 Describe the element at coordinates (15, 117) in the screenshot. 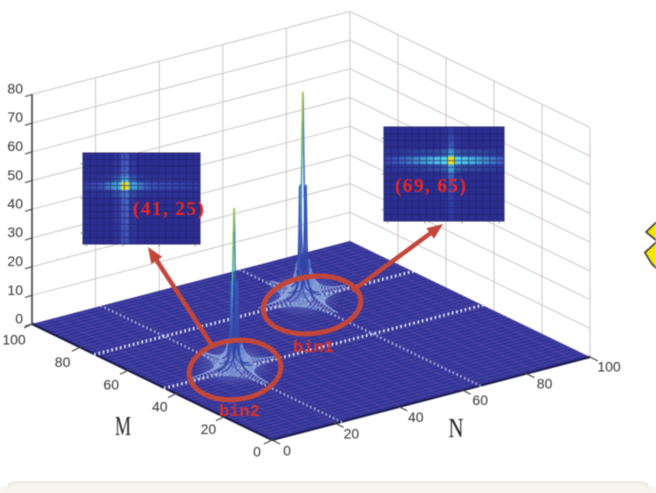

I see `svg-text: 70` at that location.